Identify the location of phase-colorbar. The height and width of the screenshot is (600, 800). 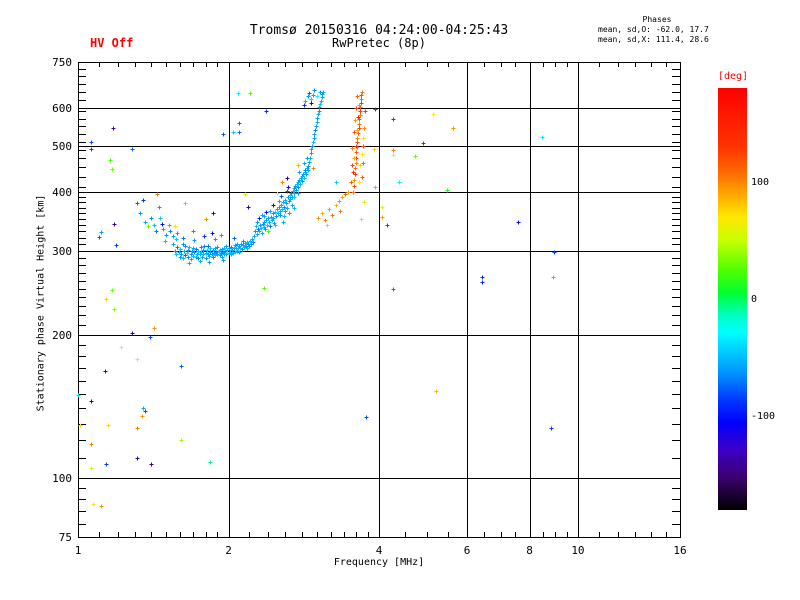
(732, 299).